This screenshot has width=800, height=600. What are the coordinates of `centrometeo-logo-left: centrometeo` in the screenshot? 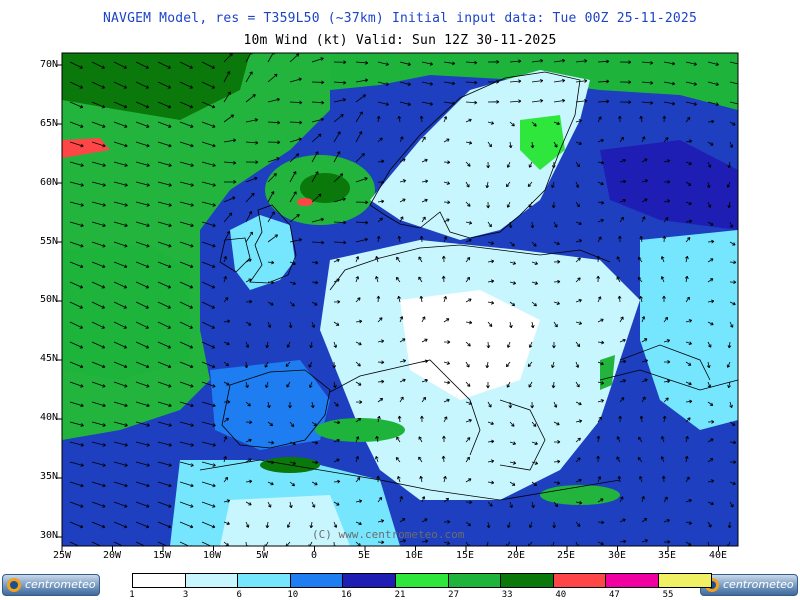 It's located at (51, 585).